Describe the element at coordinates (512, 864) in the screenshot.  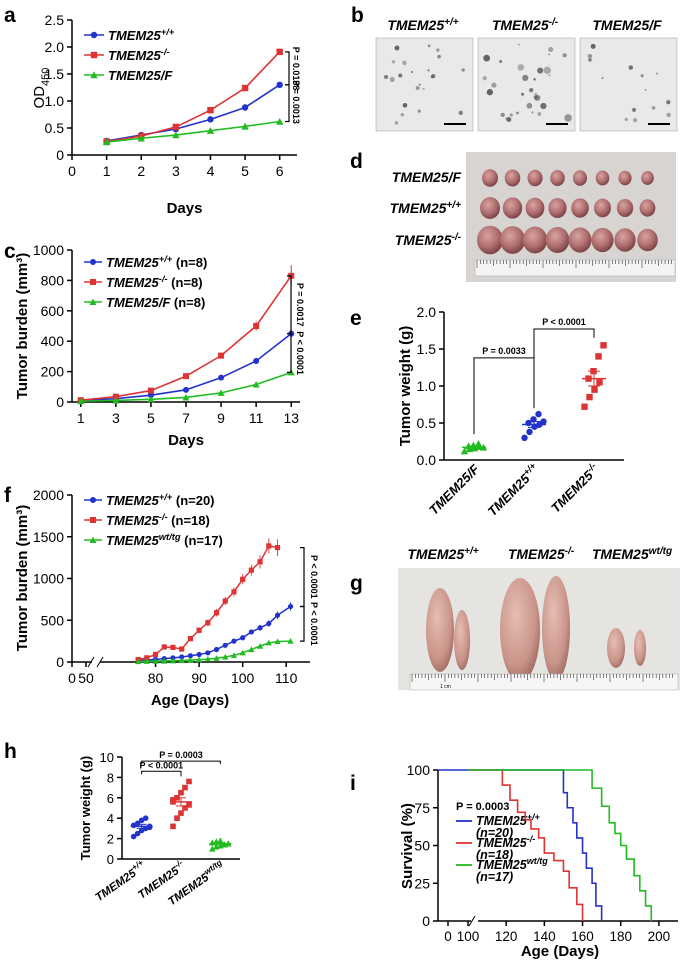
I see `legend-entry: TMEM25wt/tg` at that location.